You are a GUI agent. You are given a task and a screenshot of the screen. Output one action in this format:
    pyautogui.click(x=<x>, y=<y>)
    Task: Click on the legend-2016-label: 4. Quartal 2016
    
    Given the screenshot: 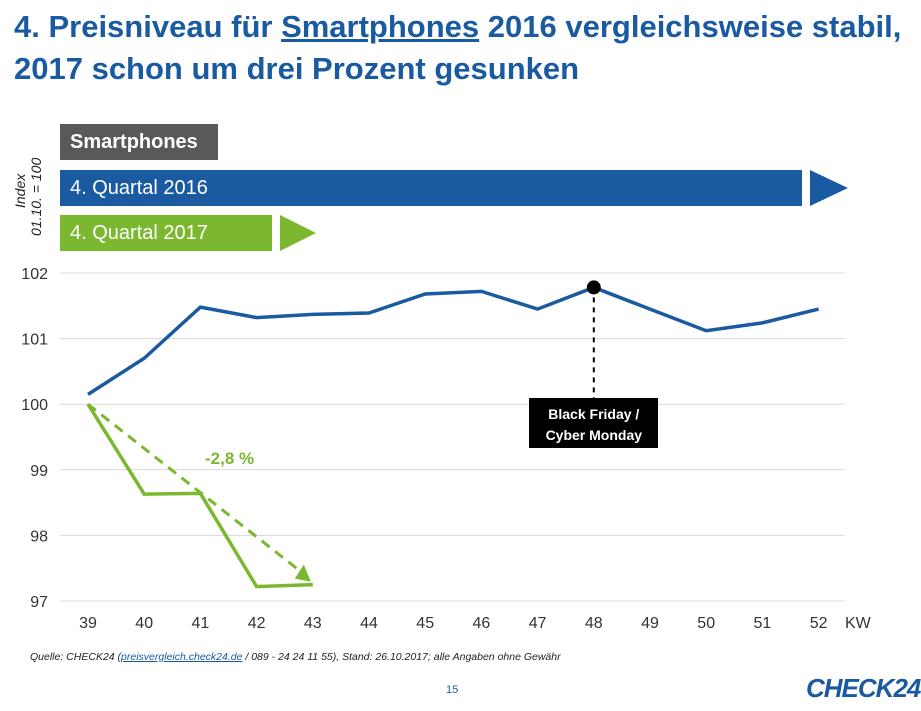 What is the action you would take?
    pyautogui.click(x=139, y=188)
    